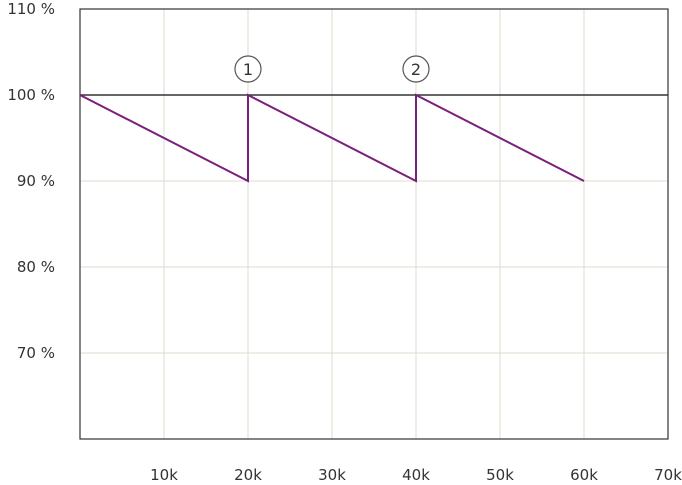  Describe the element at coordinates (31, 9) in the screenshot. I see `y-tick-label: 110 %` at that location.